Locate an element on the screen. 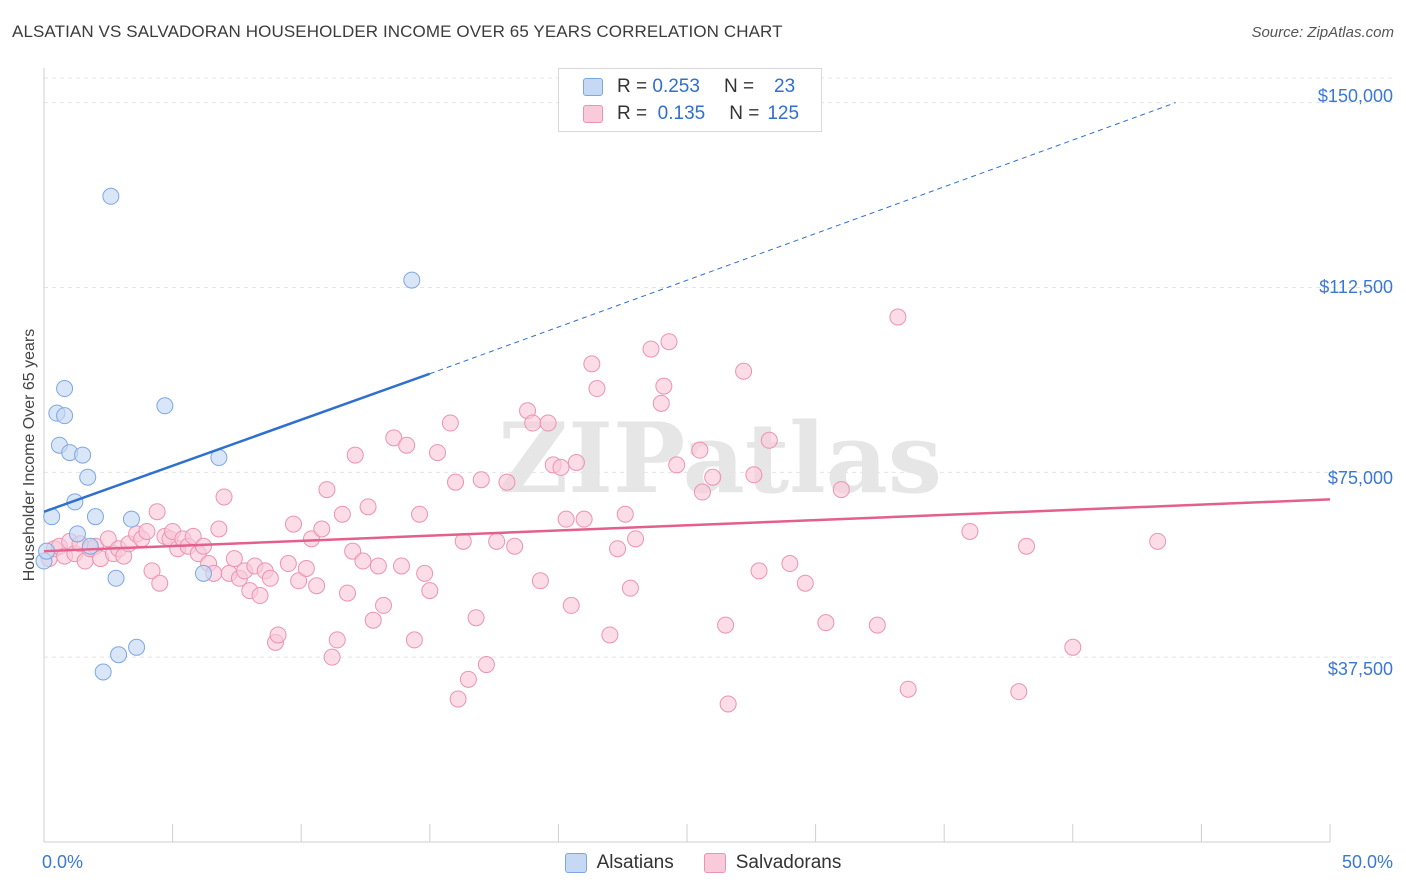  legend-label-alsatians: Alsatians is located at coordinates (635, 862).